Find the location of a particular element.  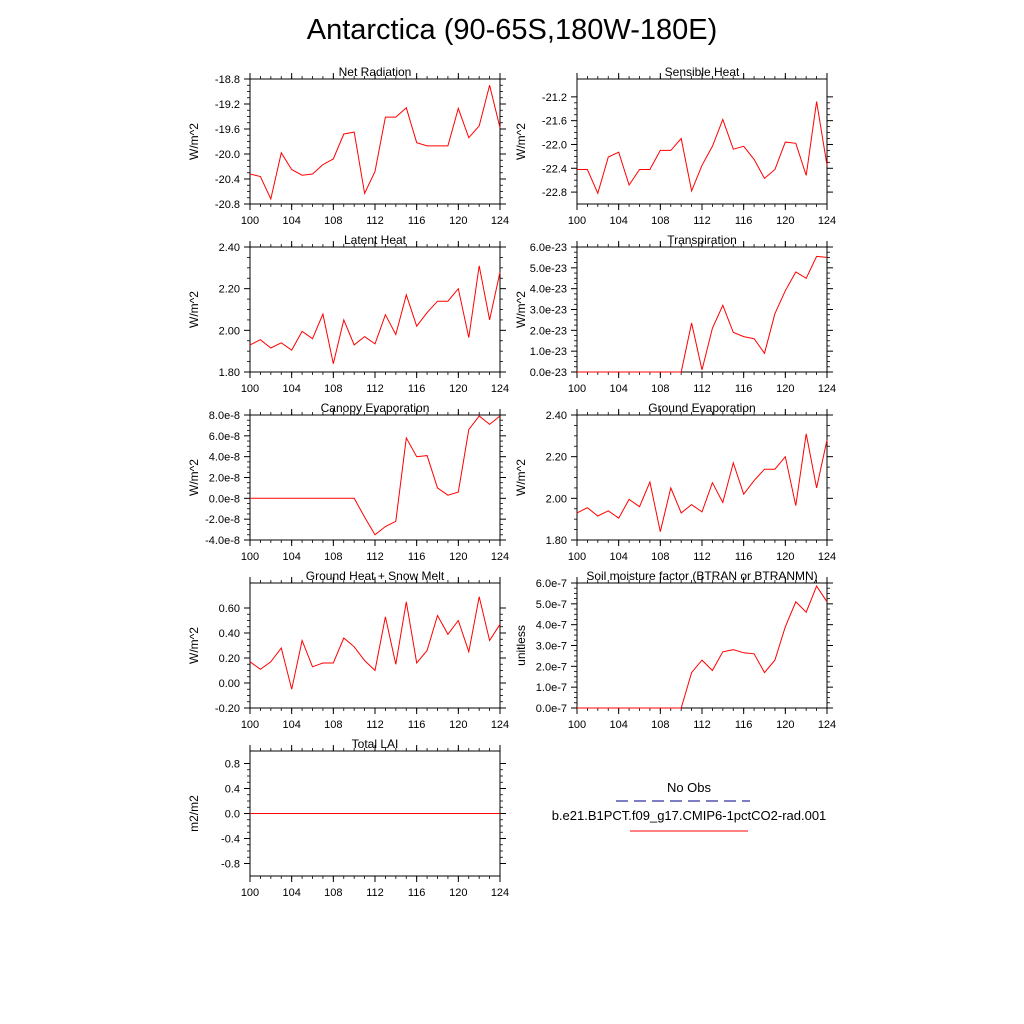

y-tick-label: -22.0 is located at coordinates (554, 145).